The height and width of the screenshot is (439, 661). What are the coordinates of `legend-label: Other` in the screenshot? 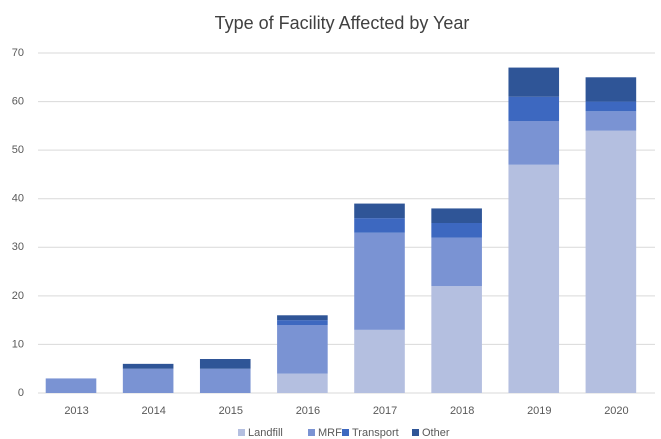 It's located at (436, 433).